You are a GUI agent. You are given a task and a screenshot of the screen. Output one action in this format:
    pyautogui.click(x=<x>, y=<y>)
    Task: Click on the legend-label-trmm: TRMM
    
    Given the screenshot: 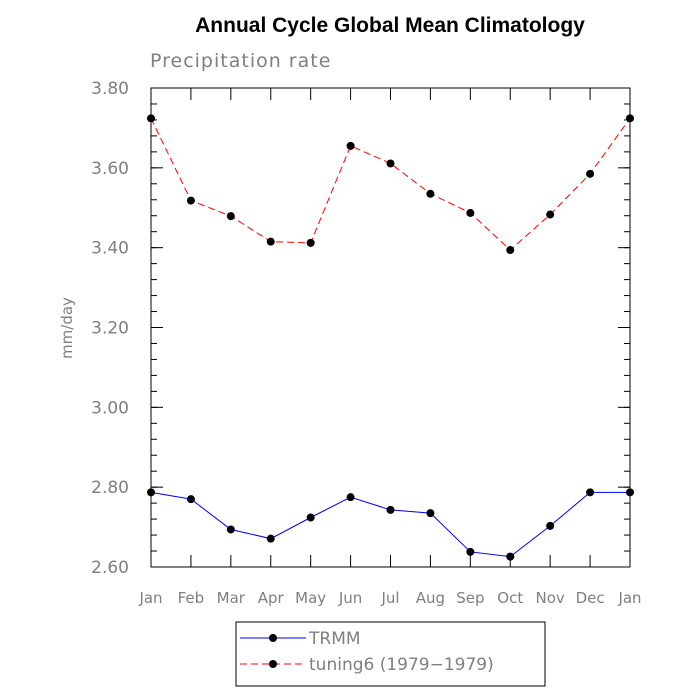 What is the action you would take?
    pyautogui.click(x=334, y=639)
    